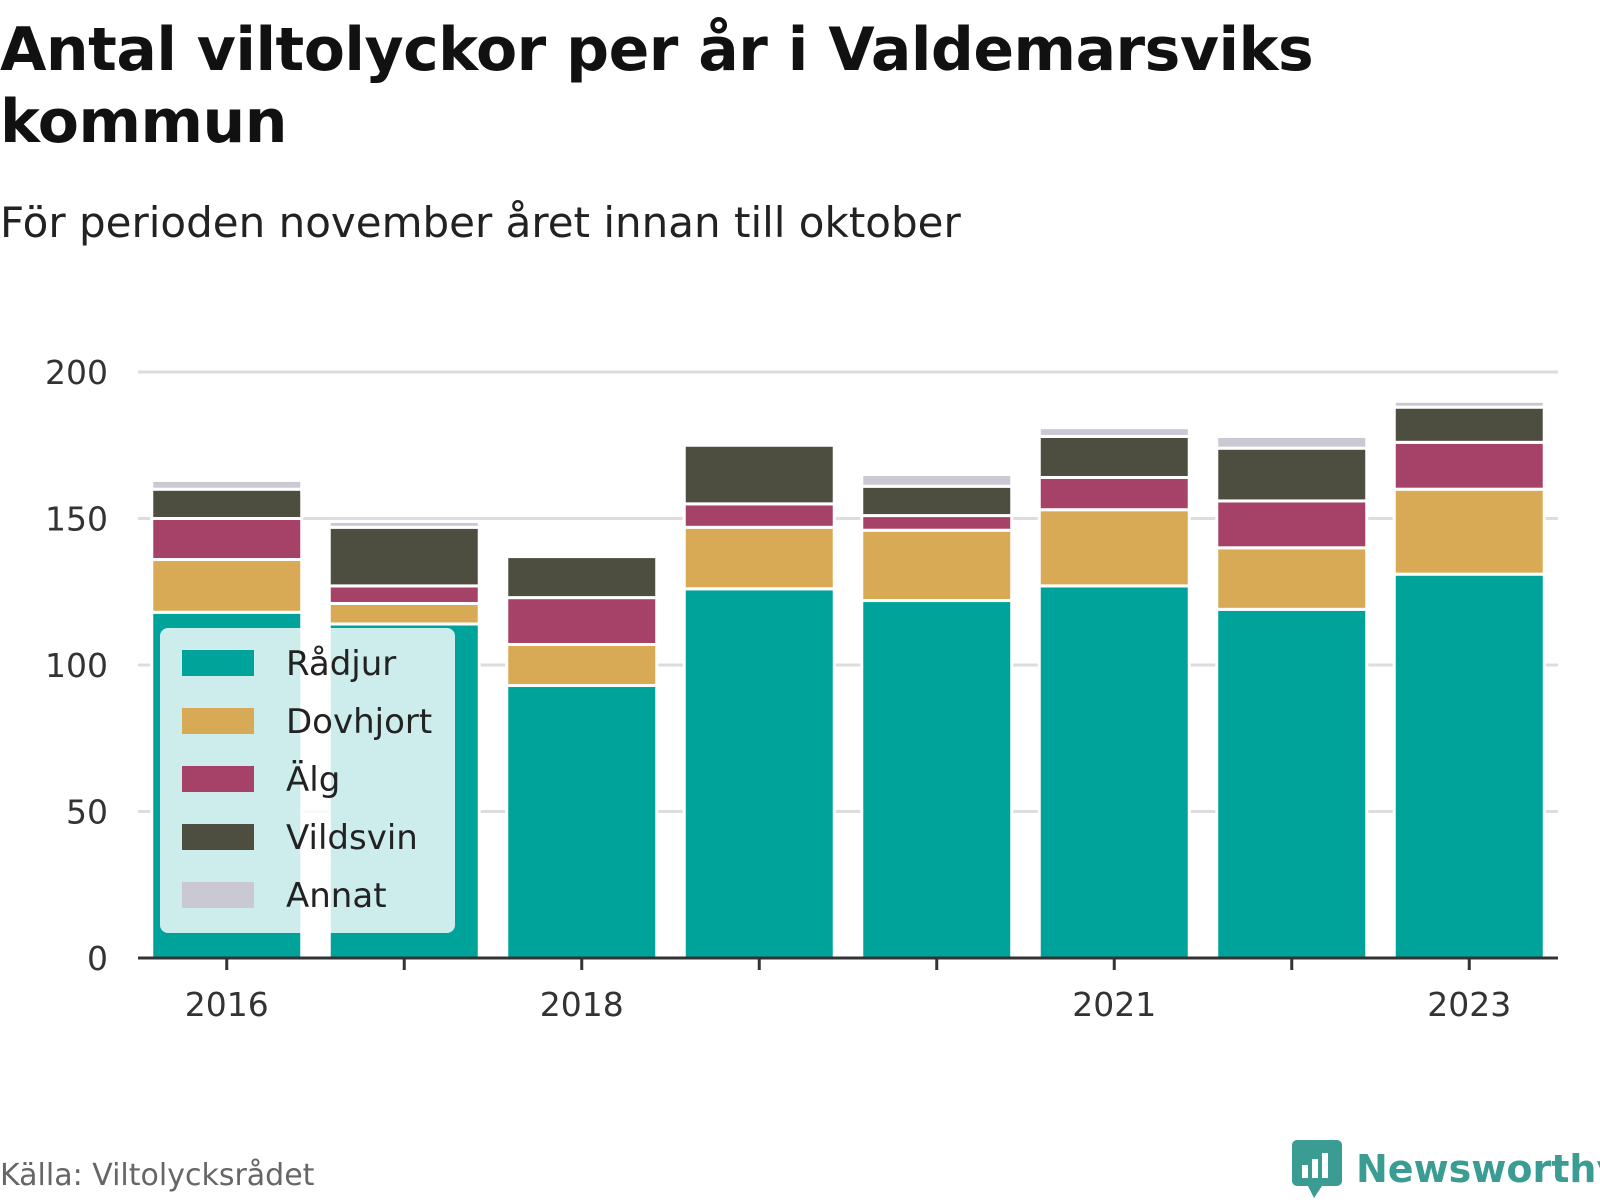  What do you see at coordinates (157, 1175) in the screenshot?
I see `source-note: Källa: Viltolycksrådet` at bounding box center [157, 1175].